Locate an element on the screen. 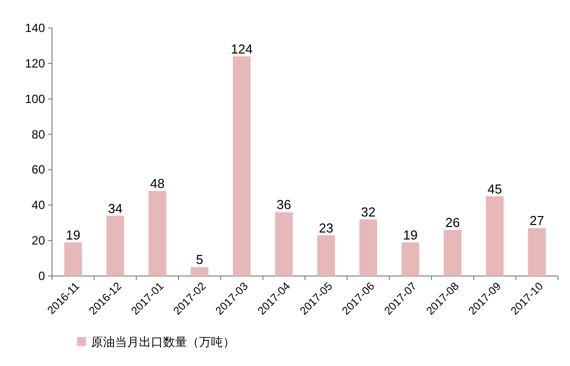 The image size is (570, 366). y-tick-label: 40 is located at coordinates (39, 205).